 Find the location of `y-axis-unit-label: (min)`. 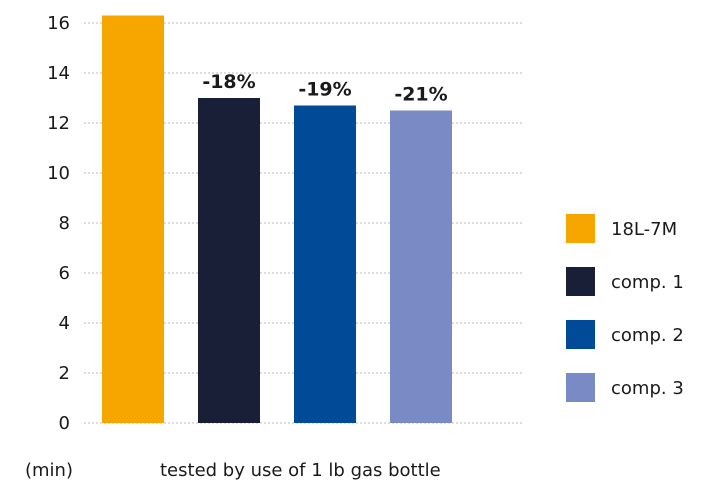

y-axis-unit-label: (min) is located at coordinates (49, 470).